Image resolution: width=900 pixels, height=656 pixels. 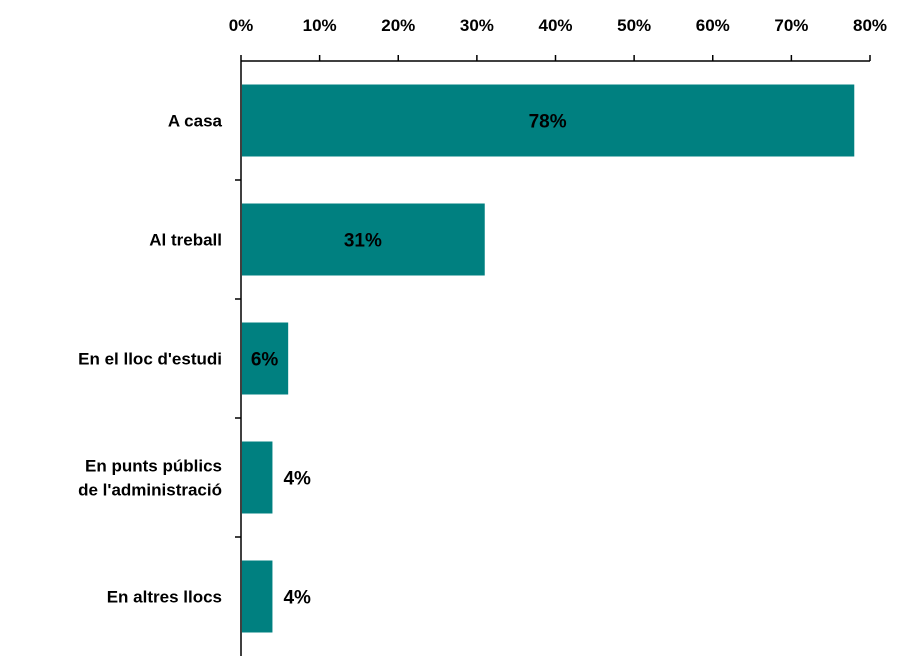 What do you see at coordinates (185, 240) in the screenshot?
I see `category-label: Al treball` at bounding box center [185, 240].